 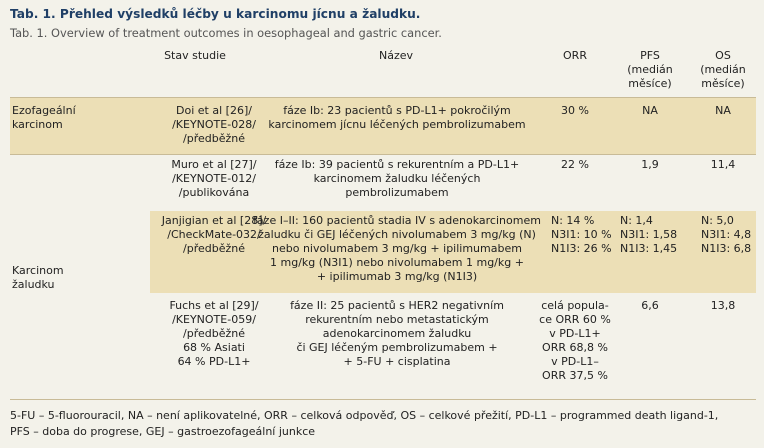 I want to click on cell-line: N3I1: 10 %, so click(x=581, y=234).